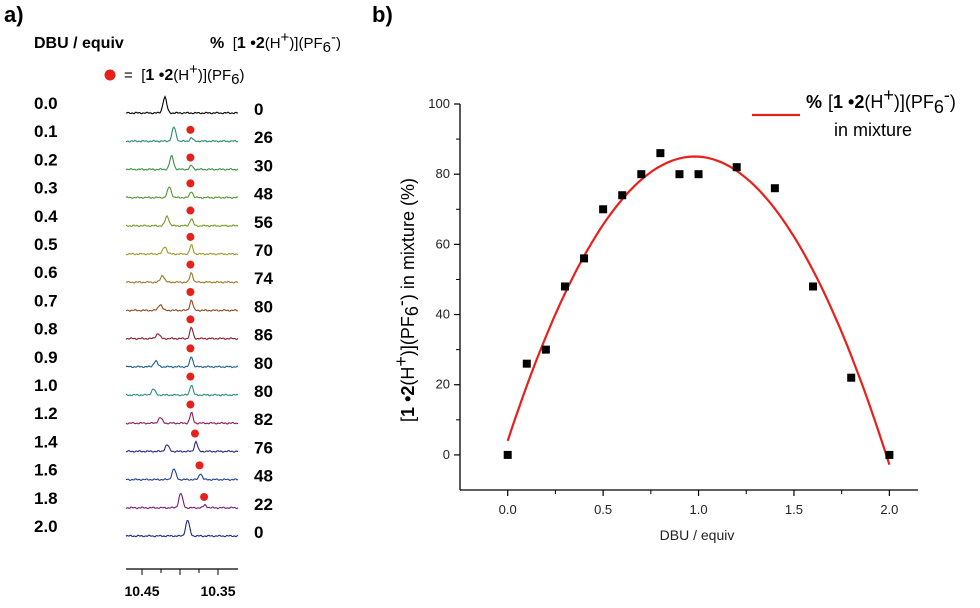  Describe the element at coordinates (217, 43) in the screenshot. I see `header-percent: %` at that location.